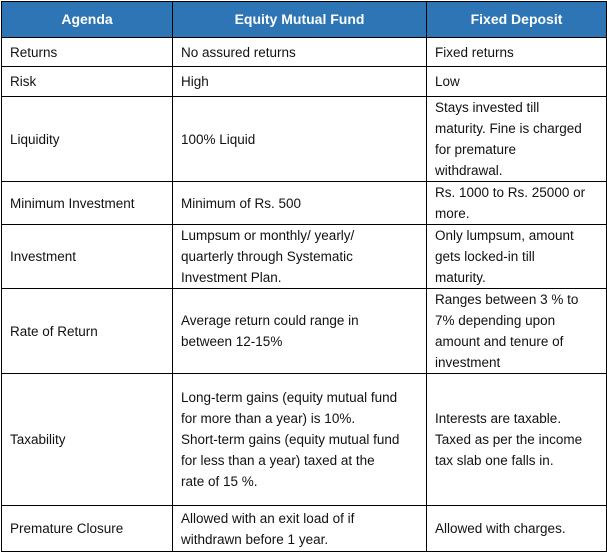 This screenshot has height=552, width=607. Describe the element at coordinates (452, 213) in the screenshot. I see `cell-text-line: more.` at that location.